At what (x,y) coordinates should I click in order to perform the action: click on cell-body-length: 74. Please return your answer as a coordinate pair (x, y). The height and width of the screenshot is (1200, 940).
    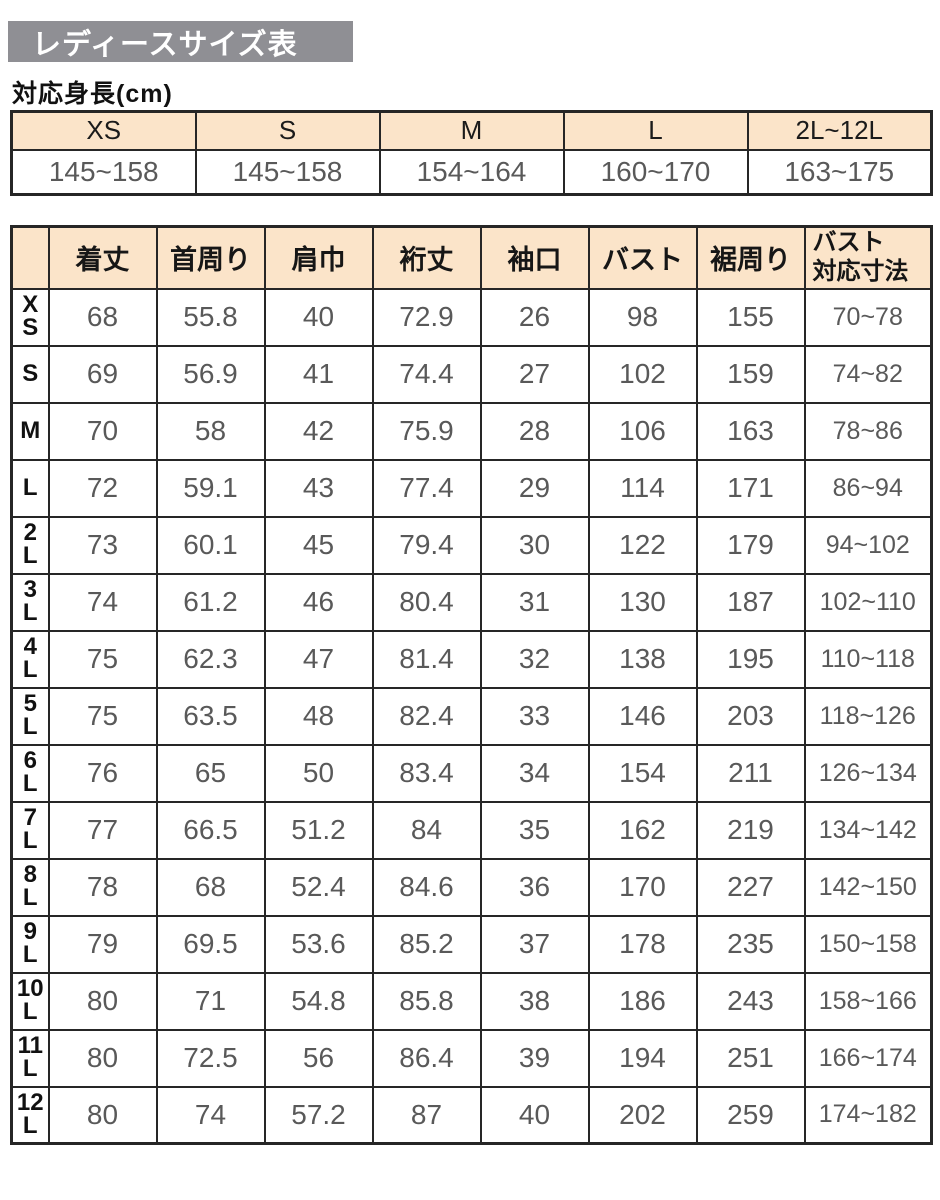
    Looking at the image, I should click on (102, 602).